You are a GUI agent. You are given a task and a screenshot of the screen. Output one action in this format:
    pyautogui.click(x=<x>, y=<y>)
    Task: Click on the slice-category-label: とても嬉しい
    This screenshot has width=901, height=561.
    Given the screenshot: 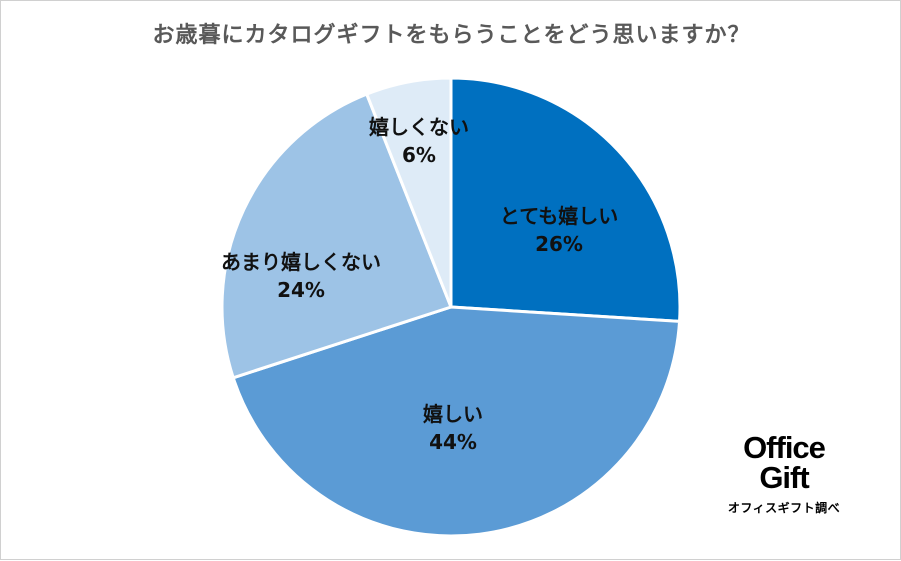 What is the action you would take?
    pyautogui.click(x=559, y=216)
    